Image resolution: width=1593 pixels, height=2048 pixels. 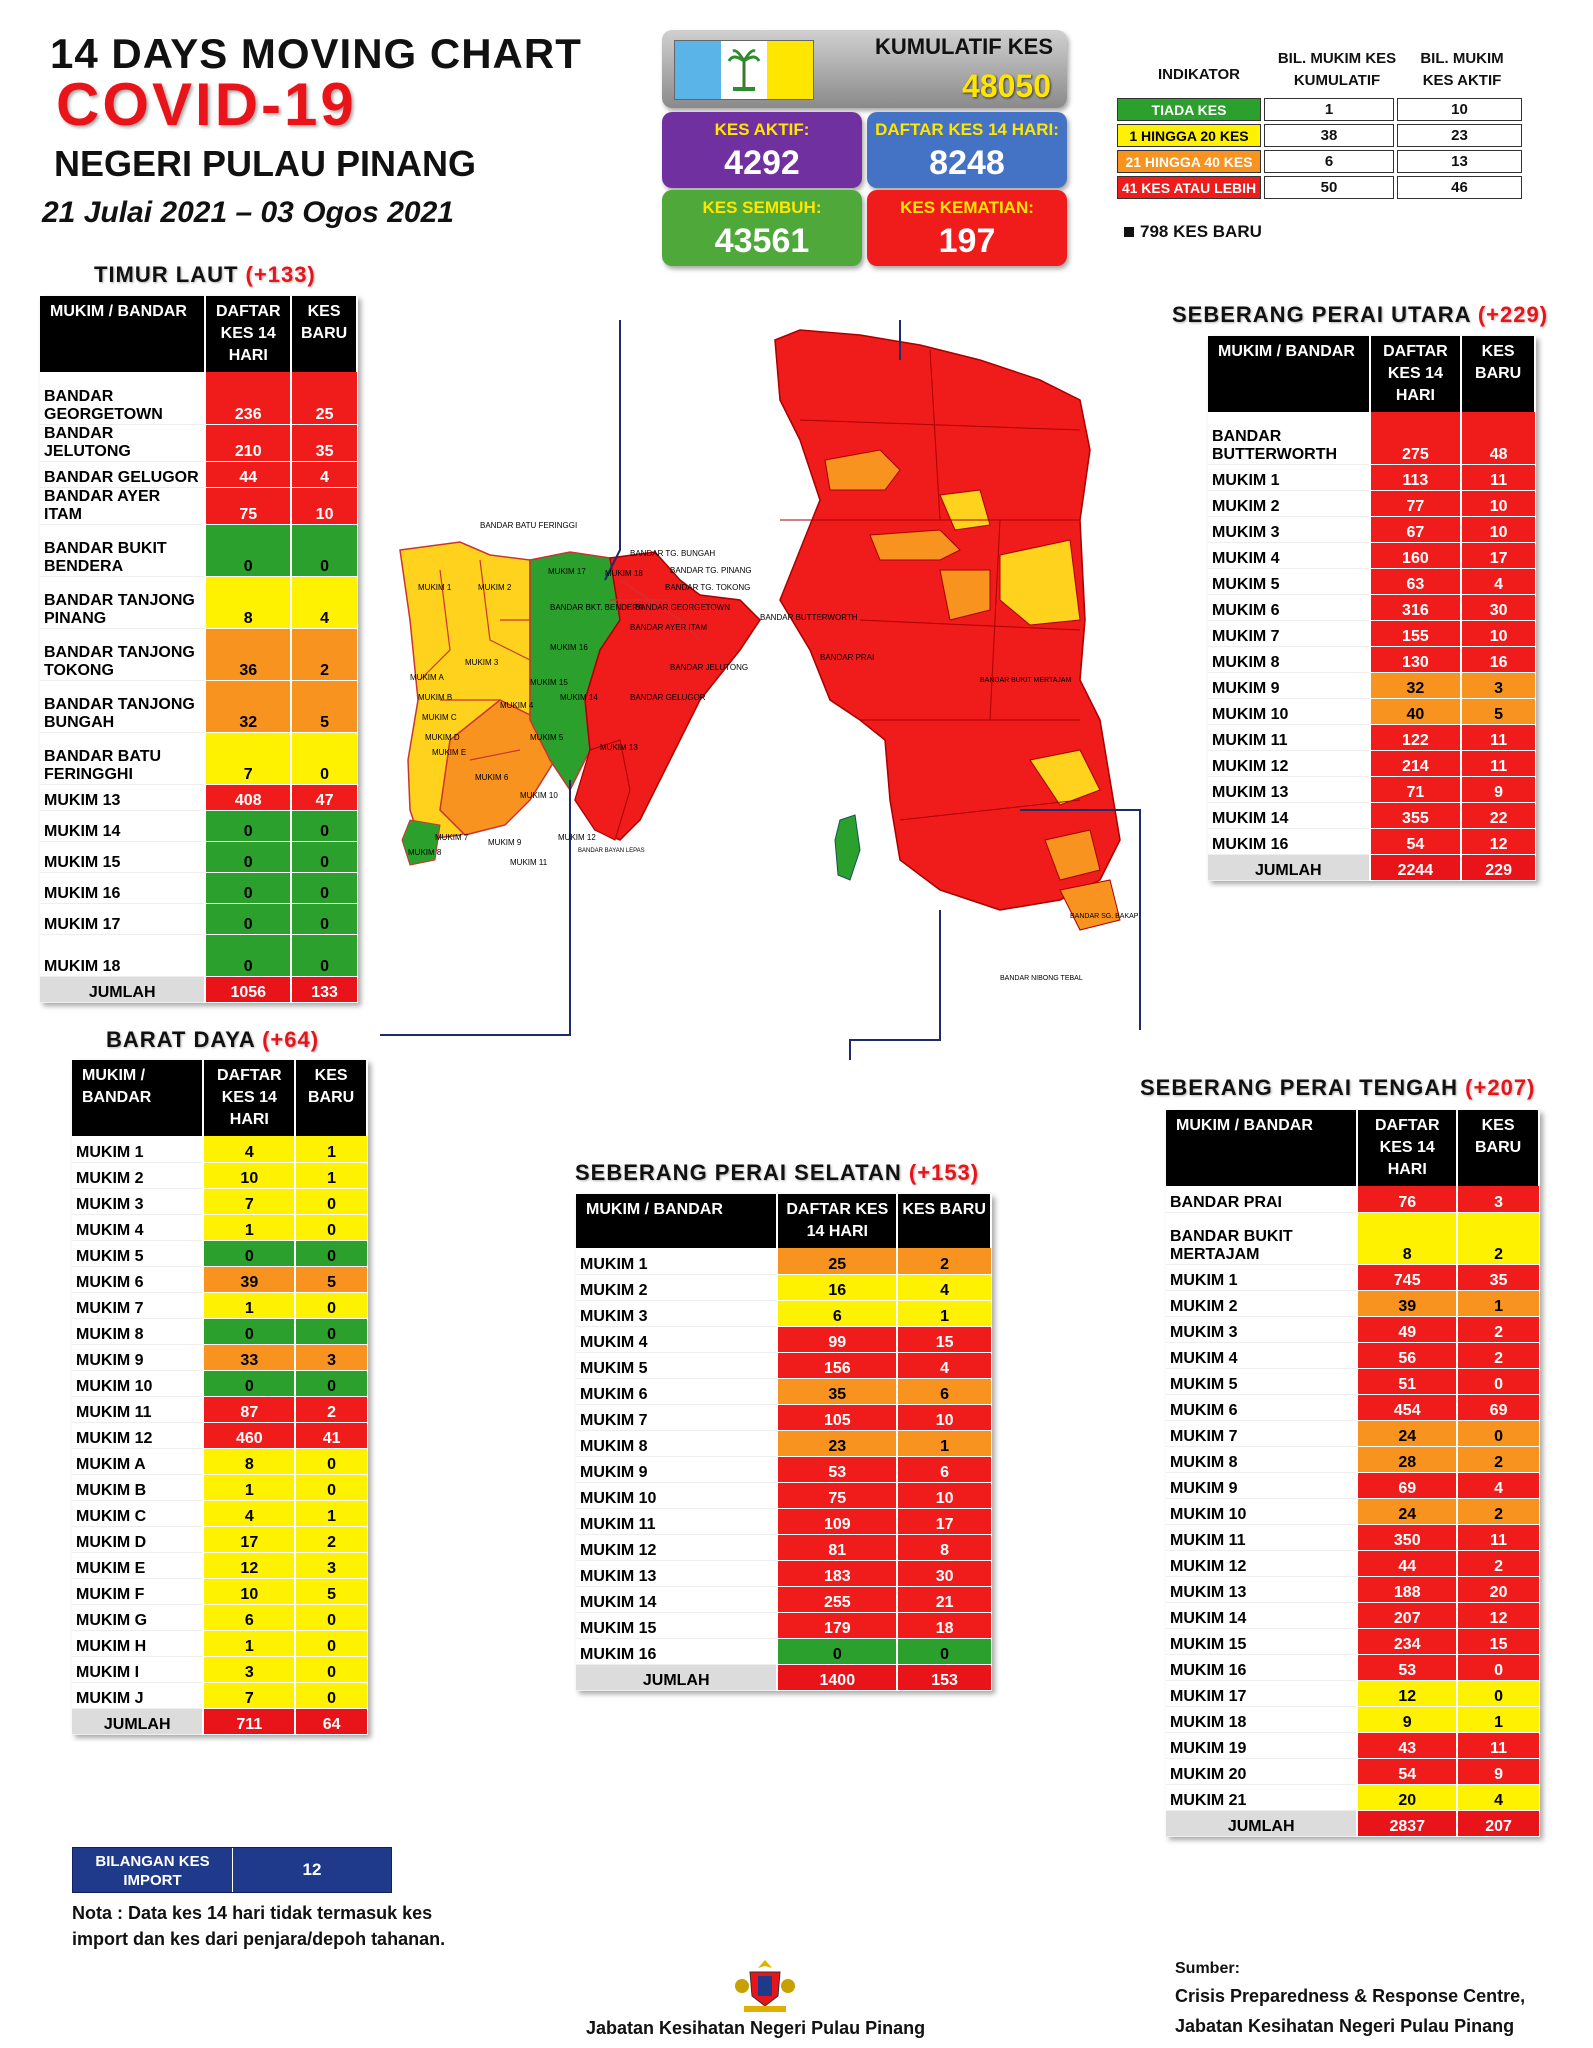 What do you see at coordinates (529, 862) in the screenshot?
I see `map-label-bd-mukim11: MUKIM 11` at bounding box center [529, 862].